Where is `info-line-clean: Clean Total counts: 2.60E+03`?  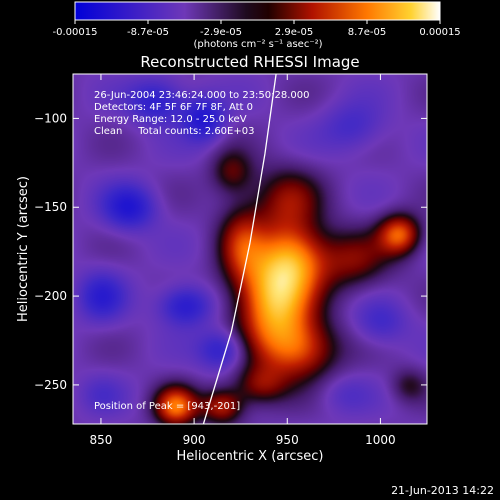 info-line-clean: Clean Total counts: 2.60E+03 is located at coordinates (174, 131).